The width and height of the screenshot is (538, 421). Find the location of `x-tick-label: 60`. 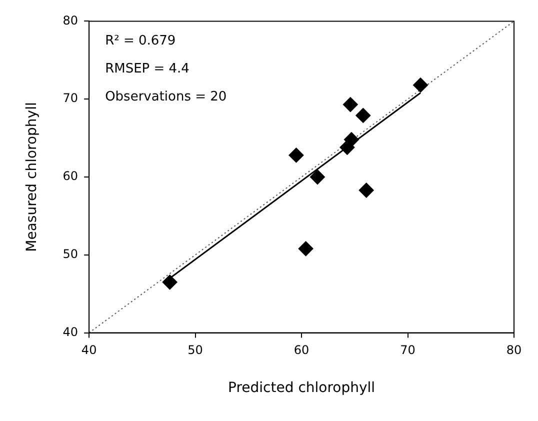

x-tick-label: 60 is located at coordinates (302, 350).